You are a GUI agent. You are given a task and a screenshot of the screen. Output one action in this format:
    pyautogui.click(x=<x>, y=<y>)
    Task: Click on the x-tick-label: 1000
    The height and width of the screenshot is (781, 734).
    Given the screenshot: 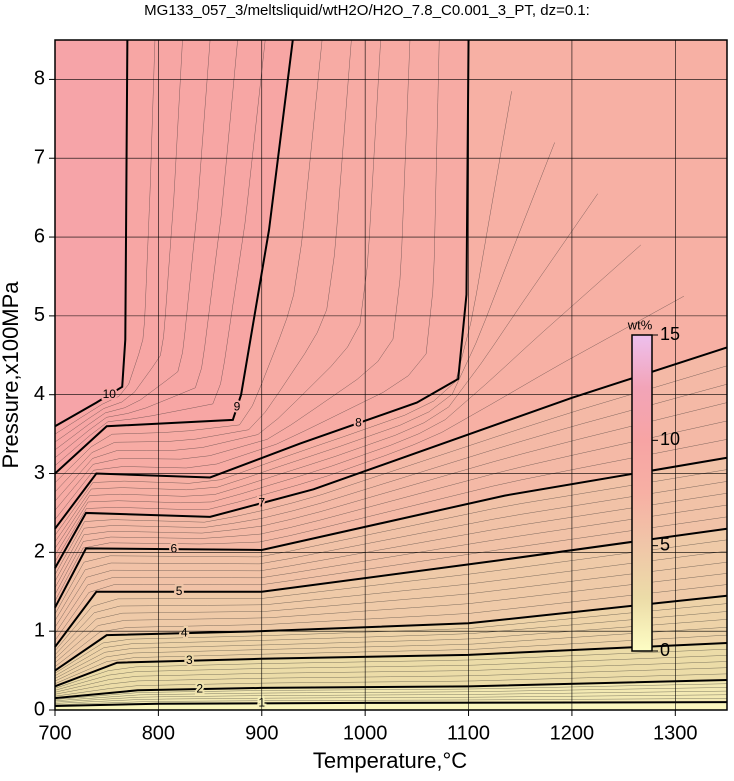 What is the action you would take?
    pyautogui.click(x=365, y=733)
    